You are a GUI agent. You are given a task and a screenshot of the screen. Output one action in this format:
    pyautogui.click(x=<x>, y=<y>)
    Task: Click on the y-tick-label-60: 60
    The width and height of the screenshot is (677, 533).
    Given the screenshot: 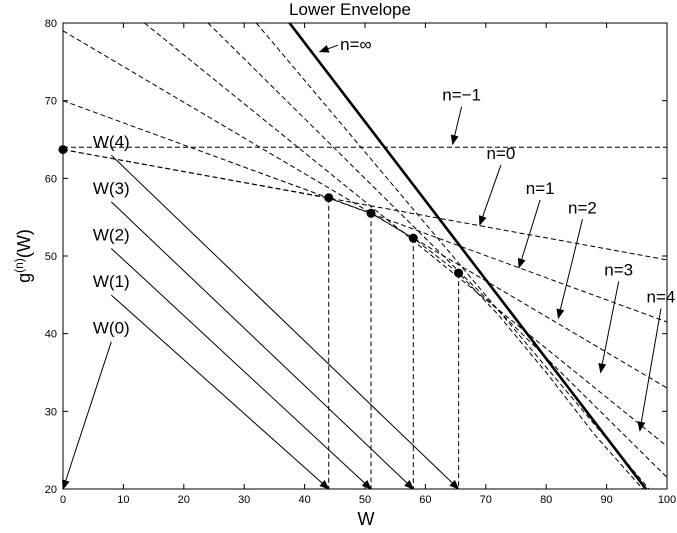 What is the action you would take?
    pyautogui.click(x=51, y=179)
    